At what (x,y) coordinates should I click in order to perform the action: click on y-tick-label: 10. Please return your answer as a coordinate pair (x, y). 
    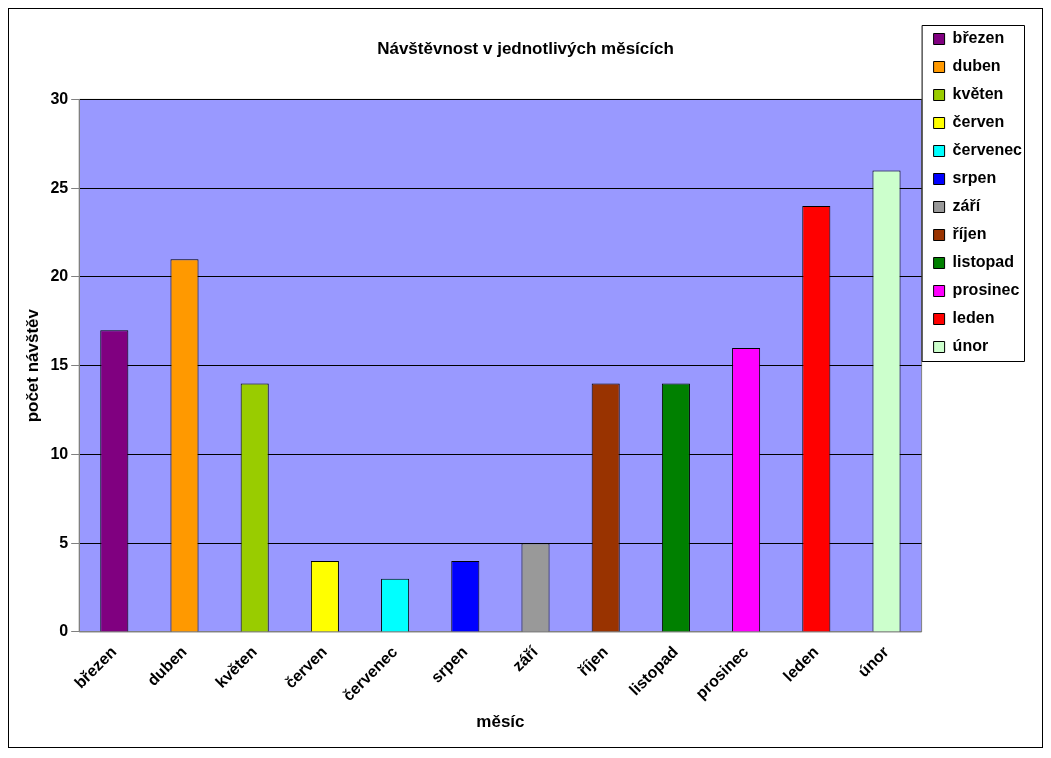
    Looking at the image, I should click on (59, 453).